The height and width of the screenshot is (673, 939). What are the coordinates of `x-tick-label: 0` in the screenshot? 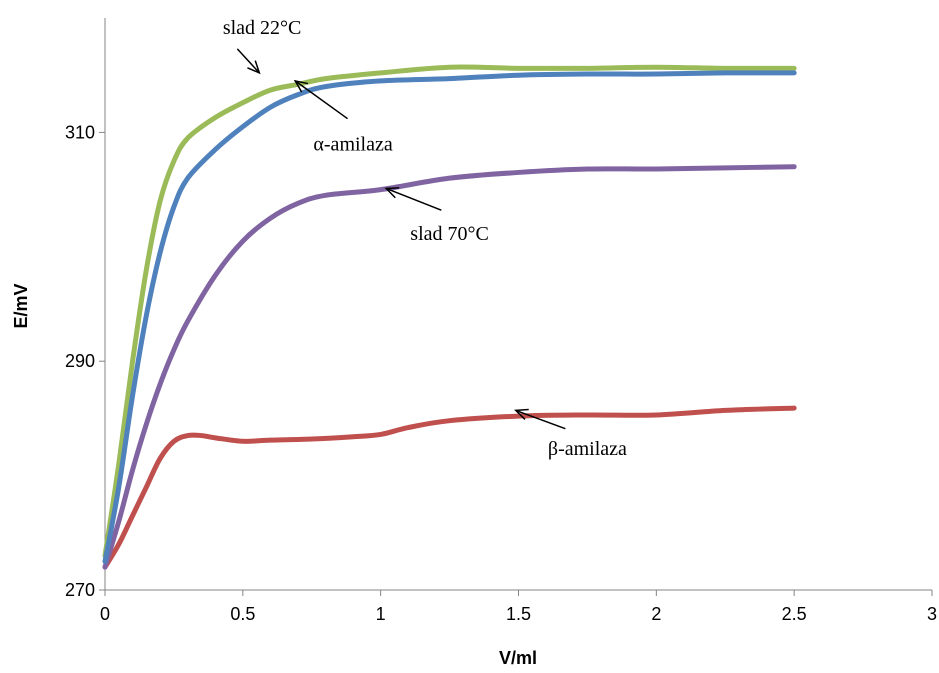 It's located at (105, 614).